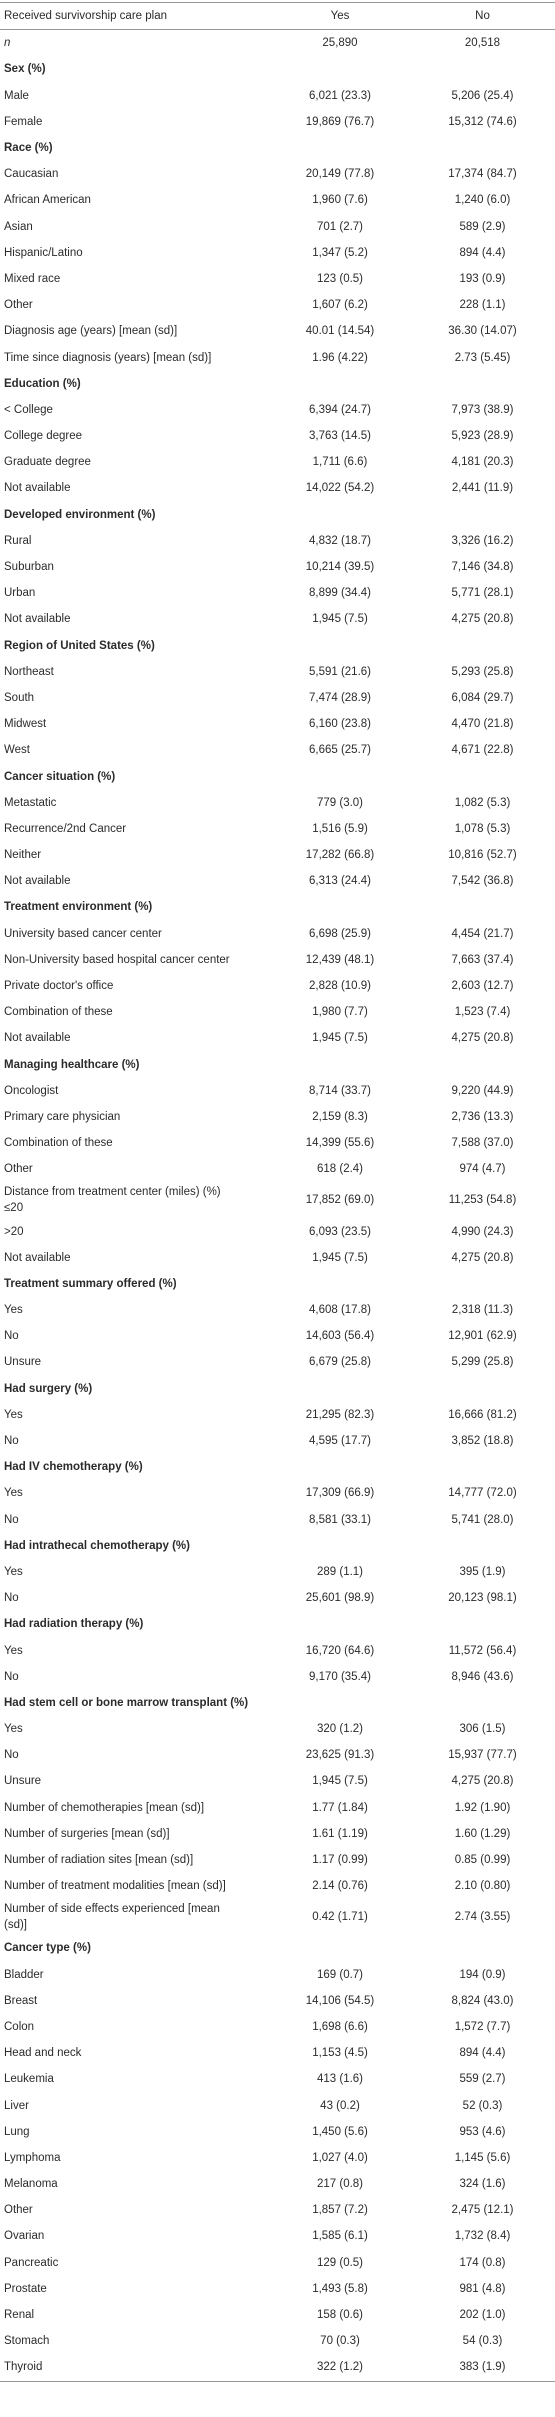 The image size is (555, 2417). Describe the element at coordinates (340, 2157) in the screenshot. I see `cell-value: 1,027 (4.0)` at that location.